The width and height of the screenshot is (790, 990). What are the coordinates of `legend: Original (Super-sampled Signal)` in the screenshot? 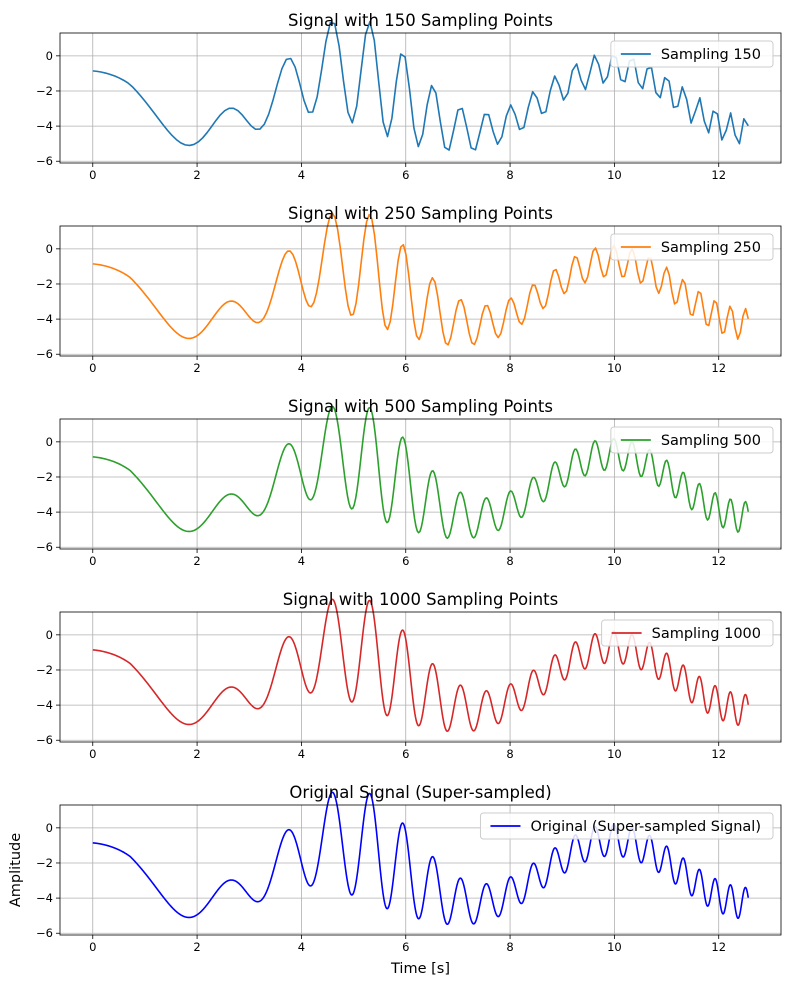 It's located at (626, 826).